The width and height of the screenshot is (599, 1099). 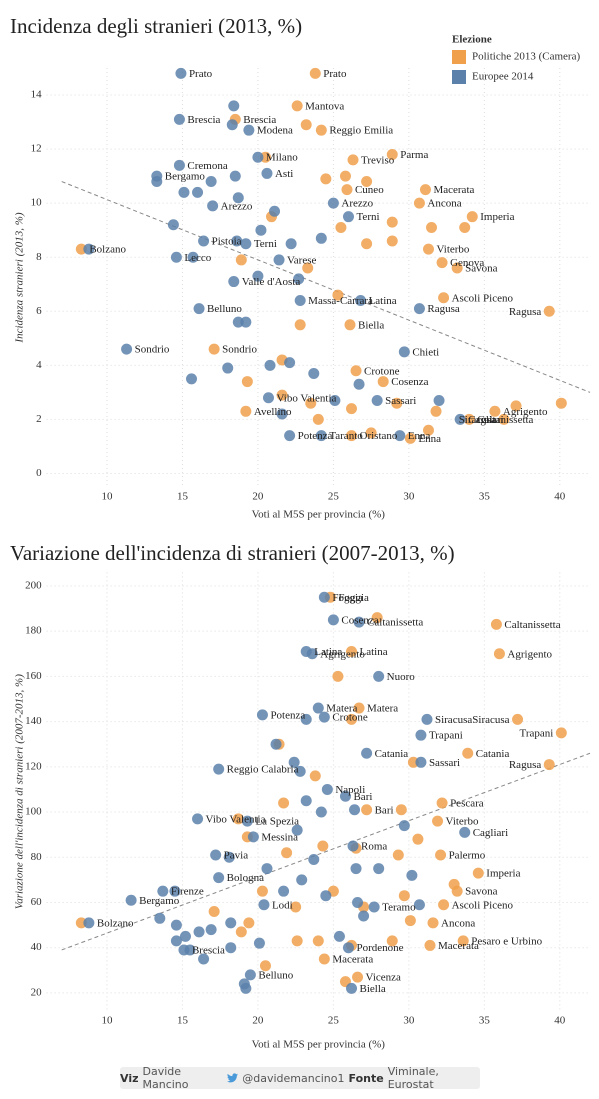 What do you see at coordinates (483, 905) in the screenshot?
I see `point-label: Ascoli Piceno` at bounding box center [483, 905].